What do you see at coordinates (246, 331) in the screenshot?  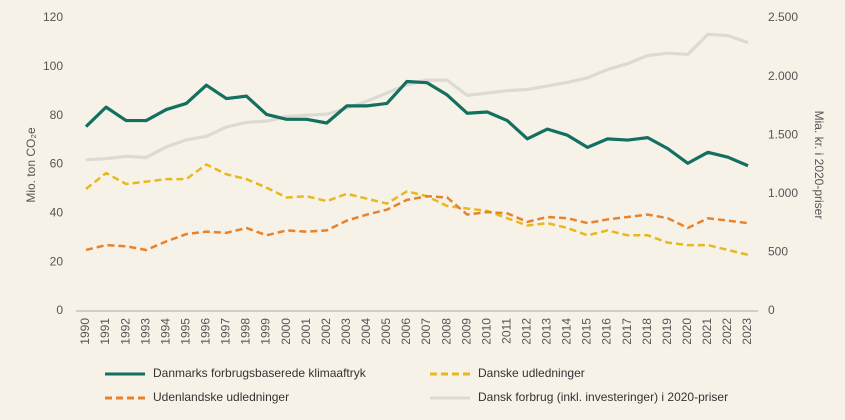 I see `x-tick-label: 1998` at bounding box center [246, 331].